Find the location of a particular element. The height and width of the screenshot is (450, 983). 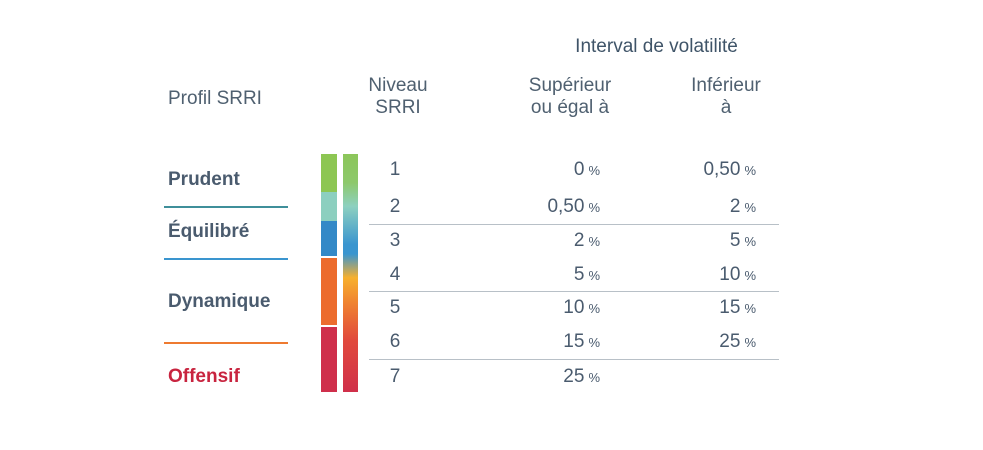

min-value: 15% is located at coordinates (535, 342).